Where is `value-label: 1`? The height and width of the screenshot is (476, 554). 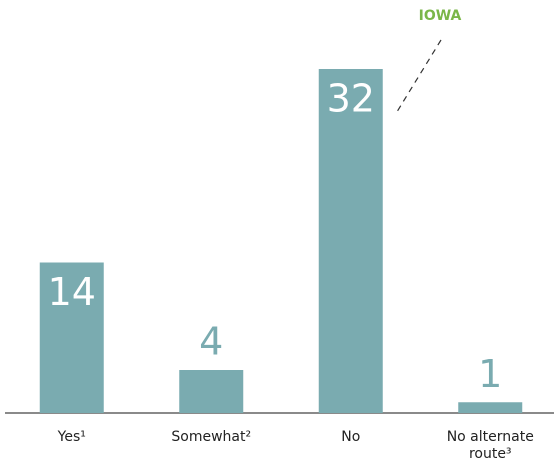 value-label: 1 is located at coordinates (490, 374).